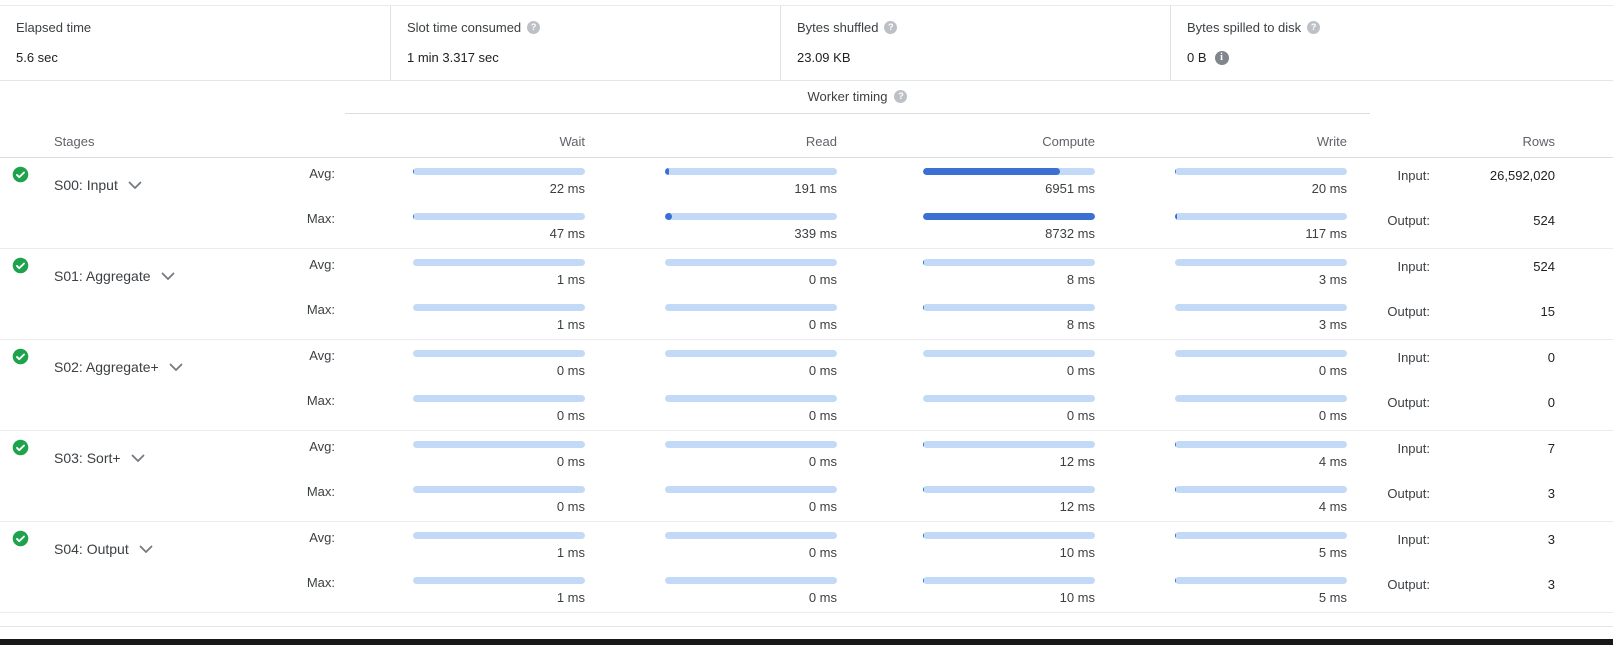  What do you see at coordinates (1331, 141) in the screenshot?
I see `write-column-header: Write` at bounding box center [1331, 141].